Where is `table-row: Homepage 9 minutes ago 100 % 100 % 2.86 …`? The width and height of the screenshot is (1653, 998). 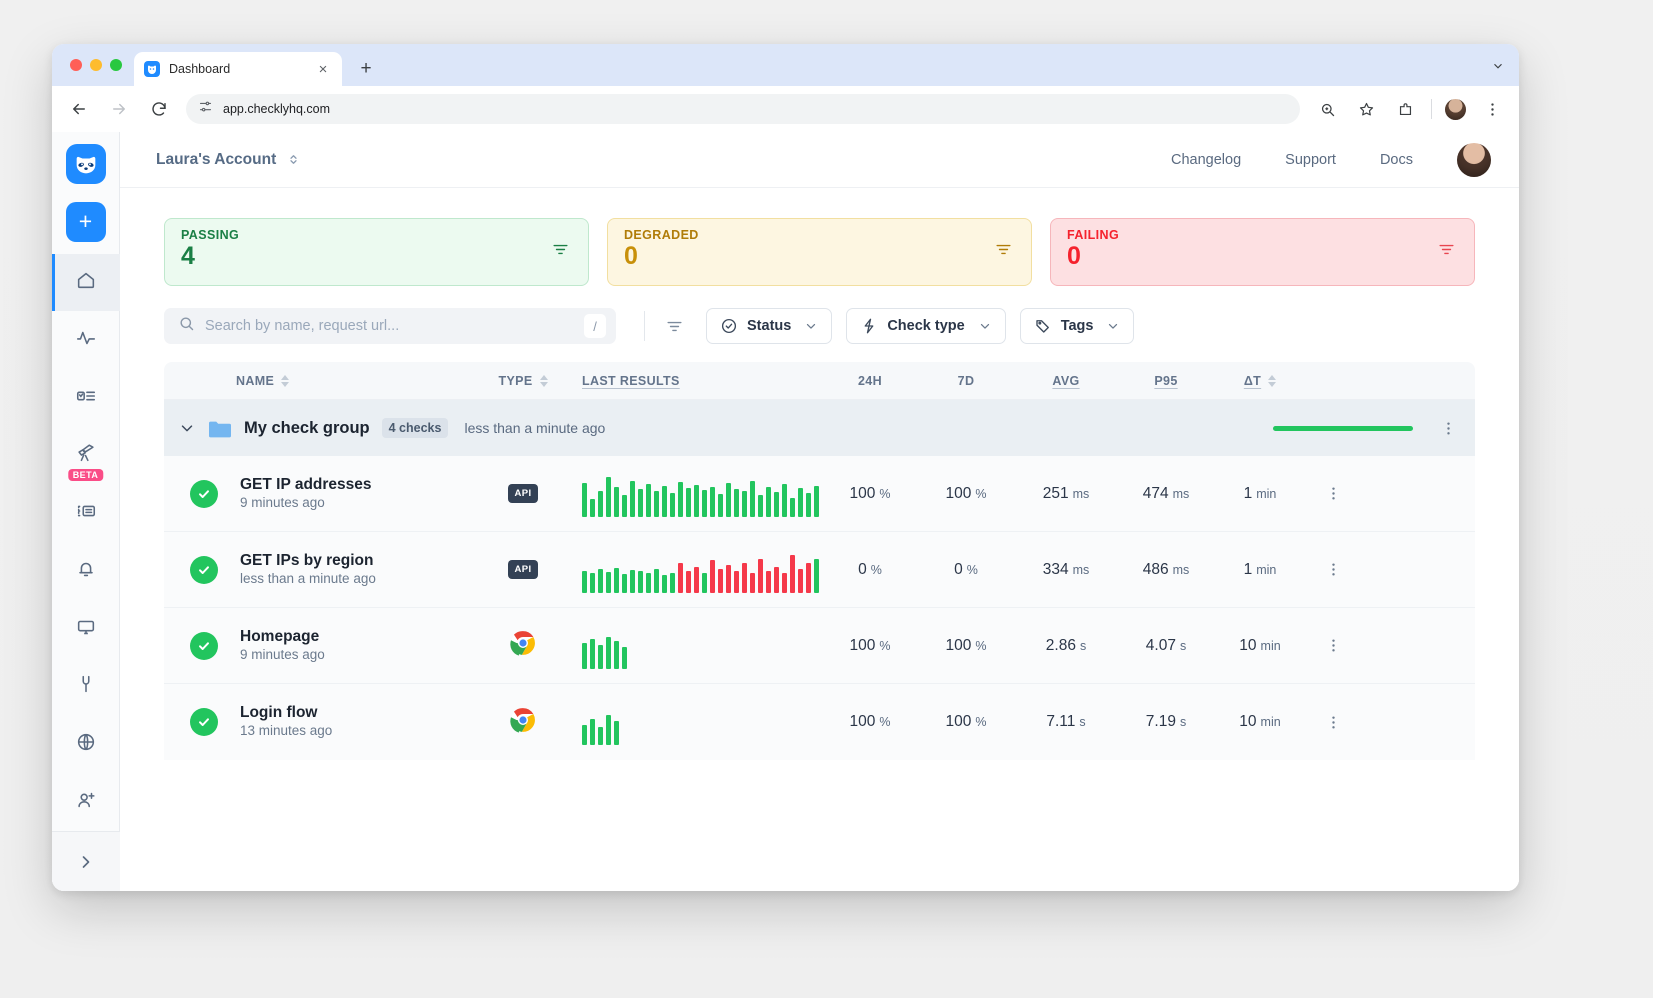
table-row: Homepage 9 minutes ago 100 % 100 % 2.86 … is located at coordinates (819, 646).